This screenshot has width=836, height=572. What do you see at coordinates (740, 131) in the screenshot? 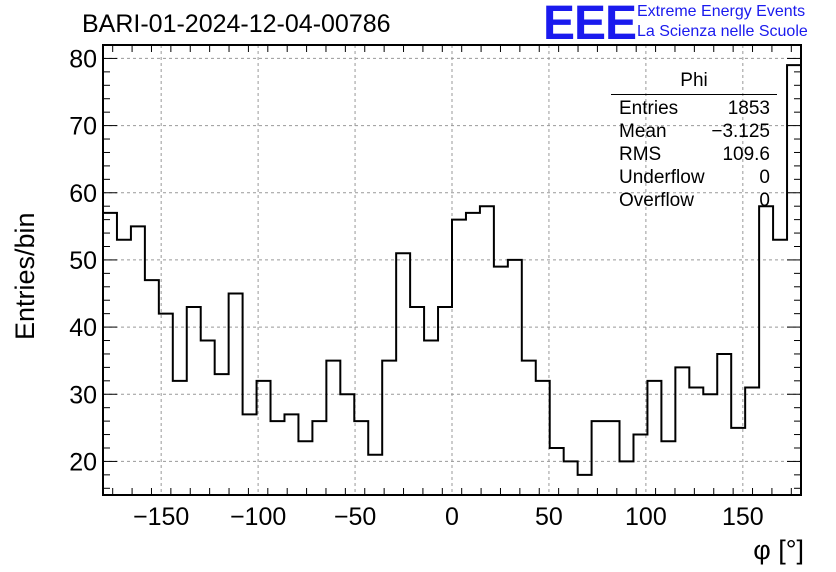
I see `stats-value: −3.125` at bounding box center [740, 131].